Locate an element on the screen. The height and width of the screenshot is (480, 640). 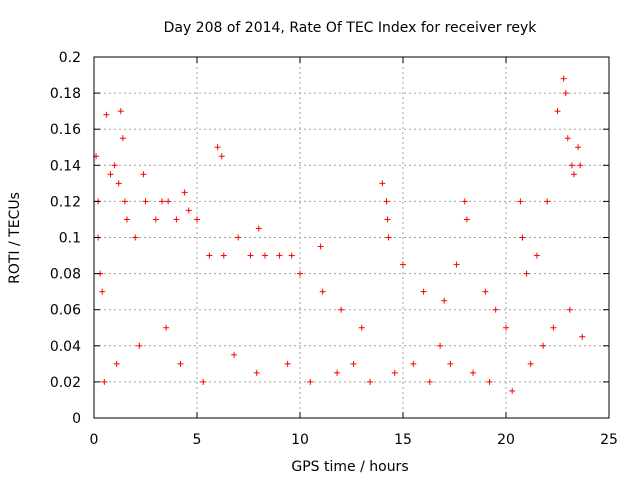
x-tick-label: 5 is located at coordinates (197, 440).